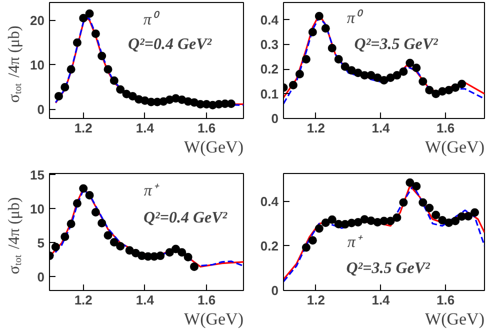 Image resolution: width=487 pixels, height=330 pixels. What do you see at coordinates (37, 20) in the screenshot?
I see `y-tick-label: 20` at bounding box center [37, 20].